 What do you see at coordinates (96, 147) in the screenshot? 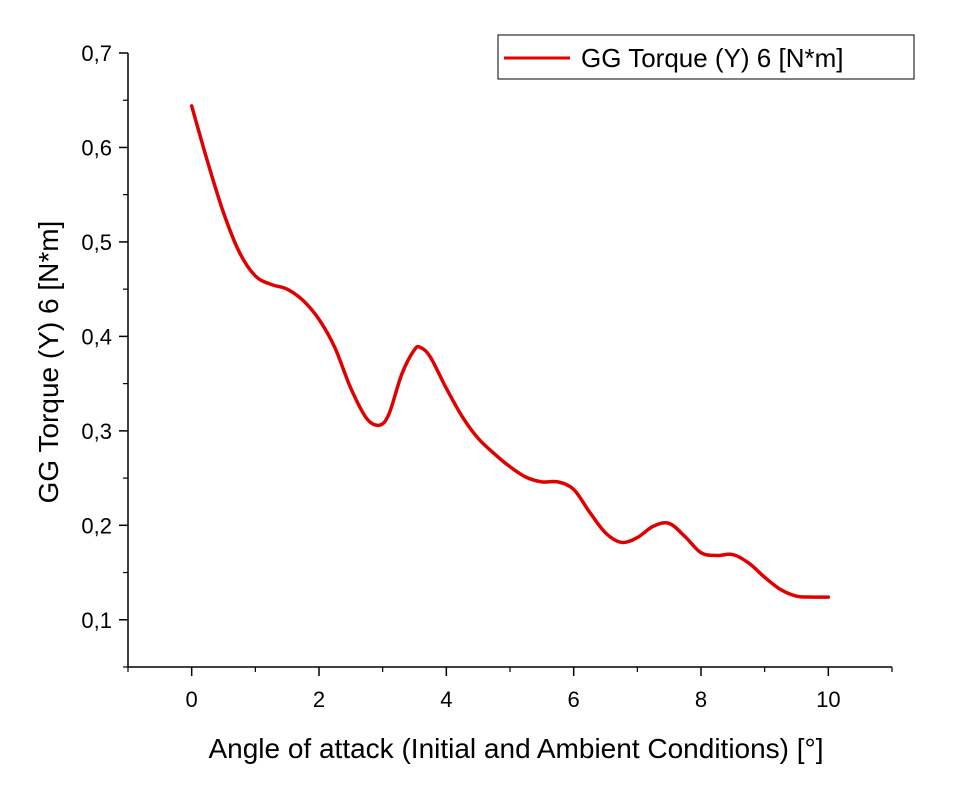
I see `y-tick-label: 0,6` at bounding box center [96, 147].